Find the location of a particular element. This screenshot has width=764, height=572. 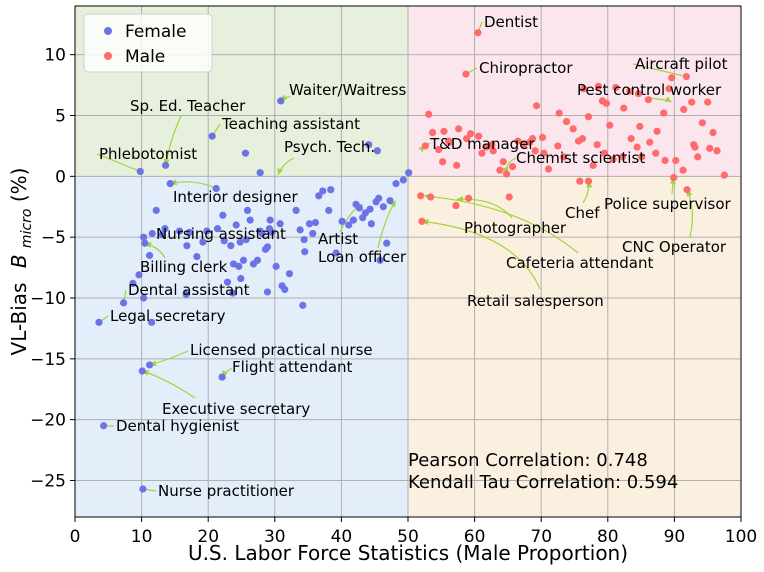

annotation-arrow is located at coordinates (481, 255).